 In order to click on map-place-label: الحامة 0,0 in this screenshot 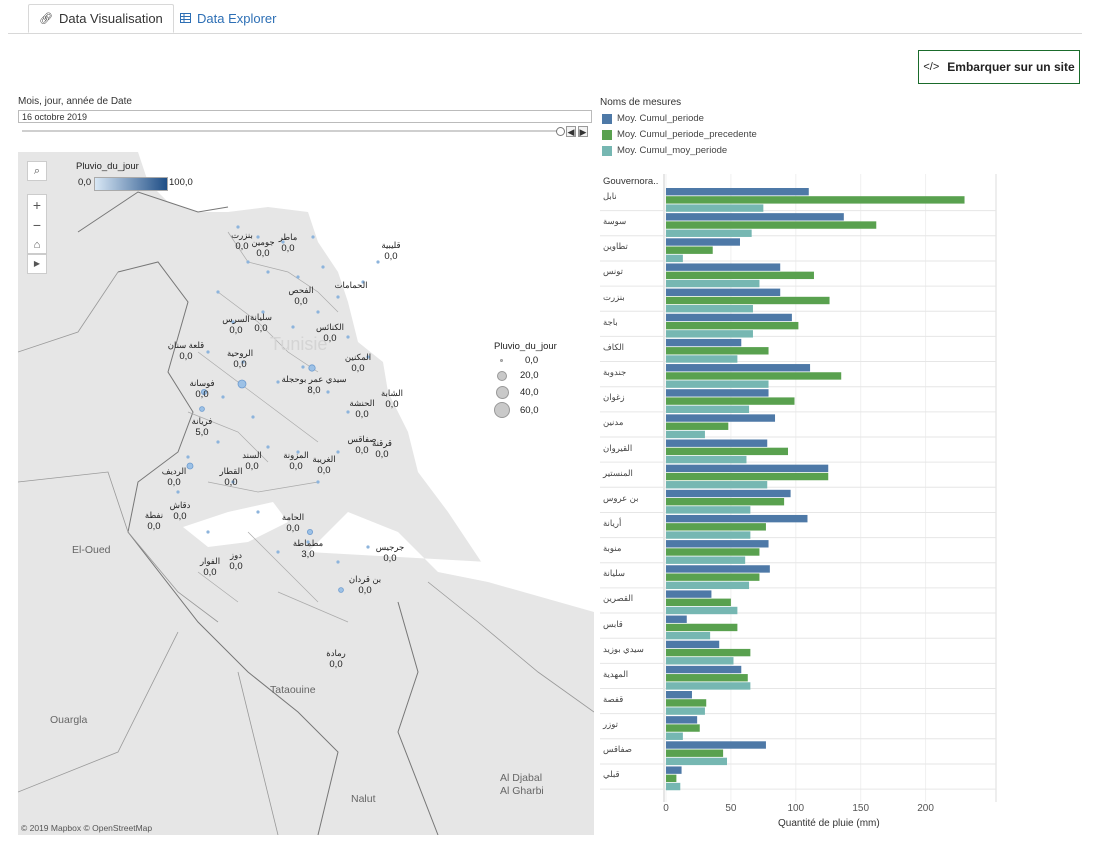, I will do `click(293, 523)`.